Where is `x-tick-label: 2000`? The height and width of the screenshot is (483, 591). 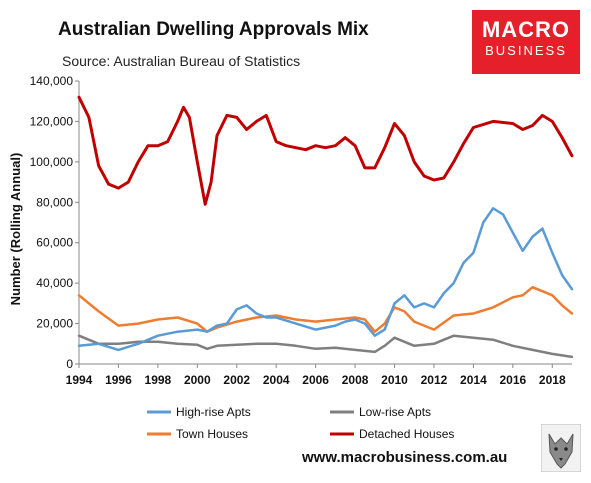 x-tick-label: 2000 is located at coordinates (197, 380).